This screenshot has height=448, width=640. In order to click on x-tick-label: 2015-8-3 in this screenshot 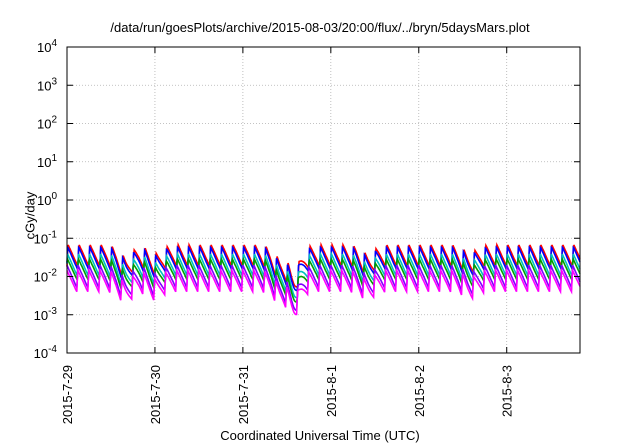, I will do `click(507, 391)`.